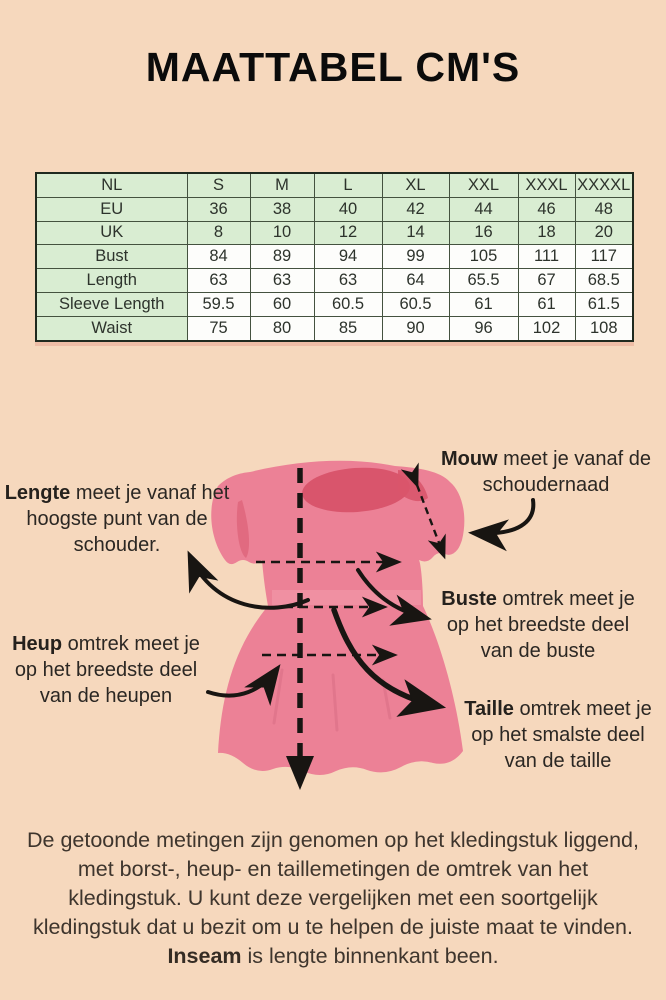  What do you see at coordinates (546, 257) in the screenshot?
I see `size-cell: 111` at bounding box center [546, 257].